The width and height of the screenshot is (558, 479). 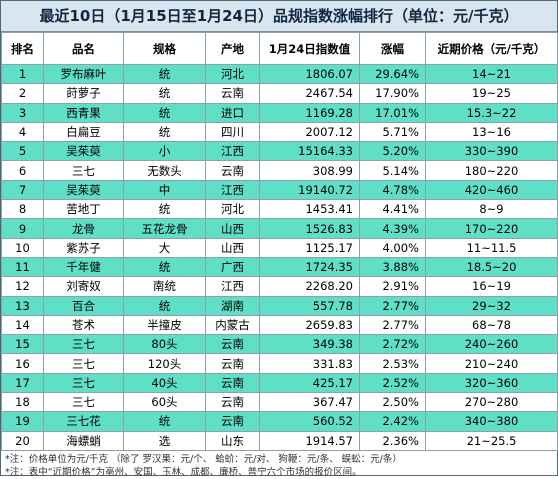 I want to click on cell-rank: 7, so click(x=22, y=190).